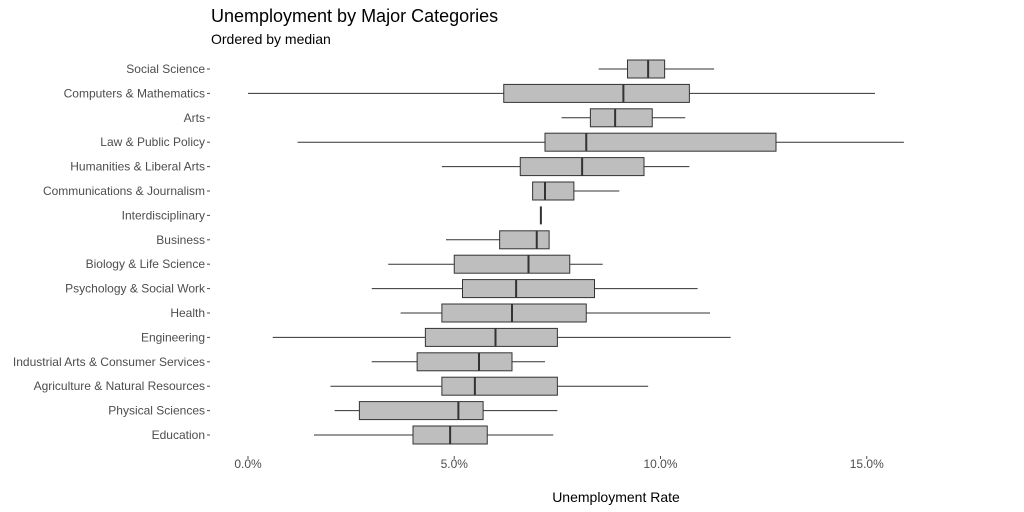 Image resolution: width=1024 pixels, height=512 pixels. Describe the element at coordinates (180, 240) in the screenshot. I see `category-label: Business` at that location.